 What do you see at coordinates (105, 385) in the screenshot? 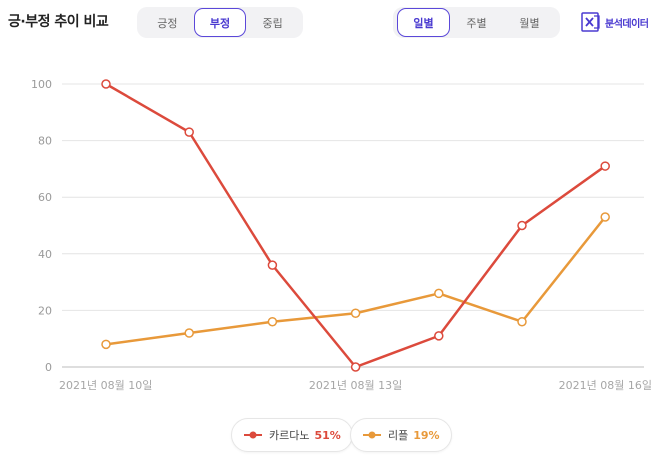
I see `x-tick-label: 2021년 08월 10일` at bounding box center [105, 385].